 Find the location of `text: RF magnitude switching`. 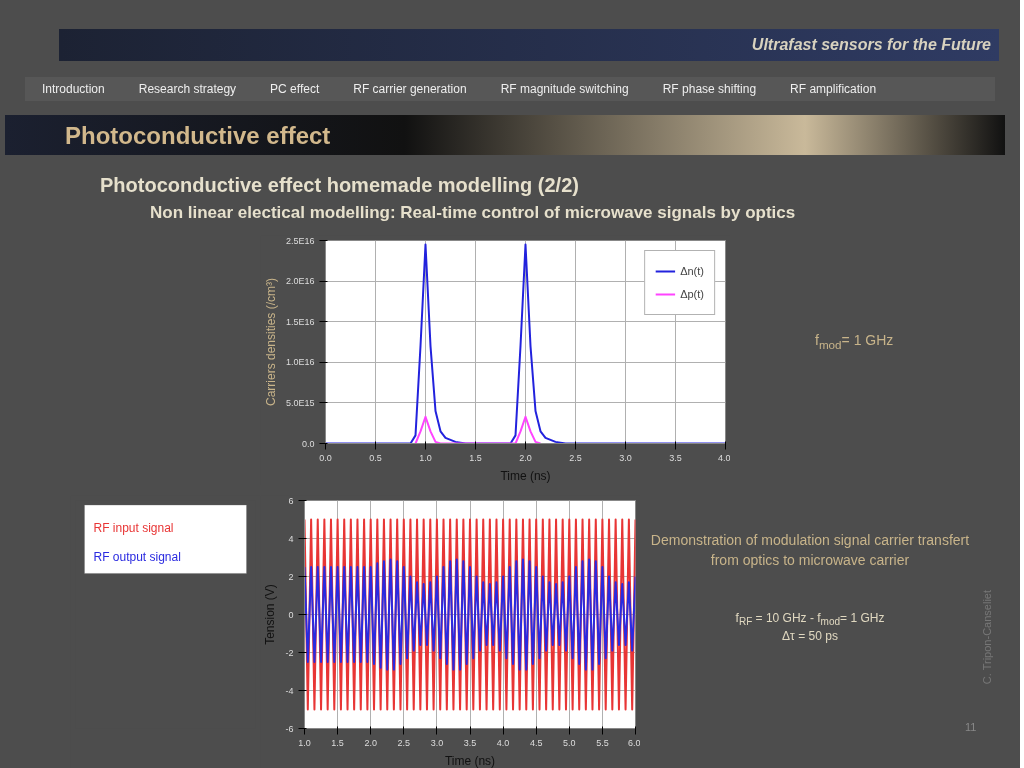

text: RF magnitude switching is located at coordinates (564, 89).